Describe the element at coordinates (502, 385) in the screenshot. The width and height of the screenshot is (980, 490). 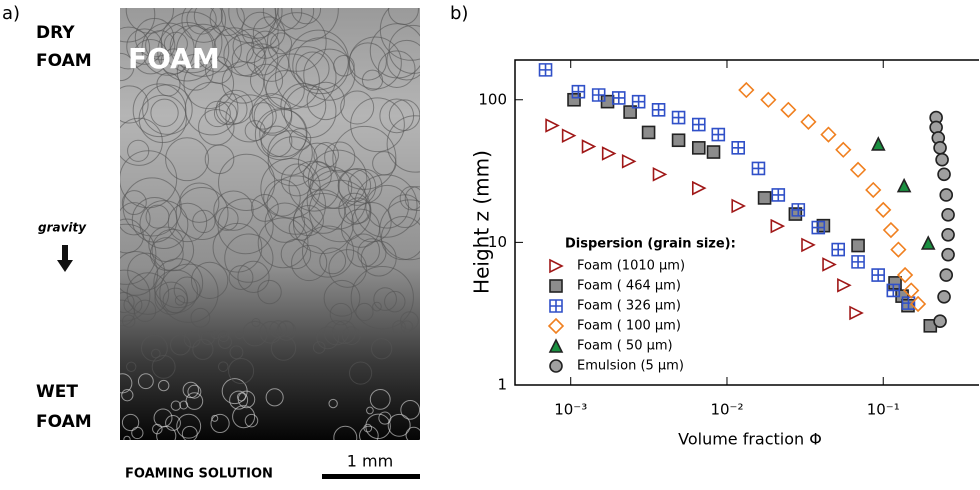
I see `y-tick-label: 1` at that location.